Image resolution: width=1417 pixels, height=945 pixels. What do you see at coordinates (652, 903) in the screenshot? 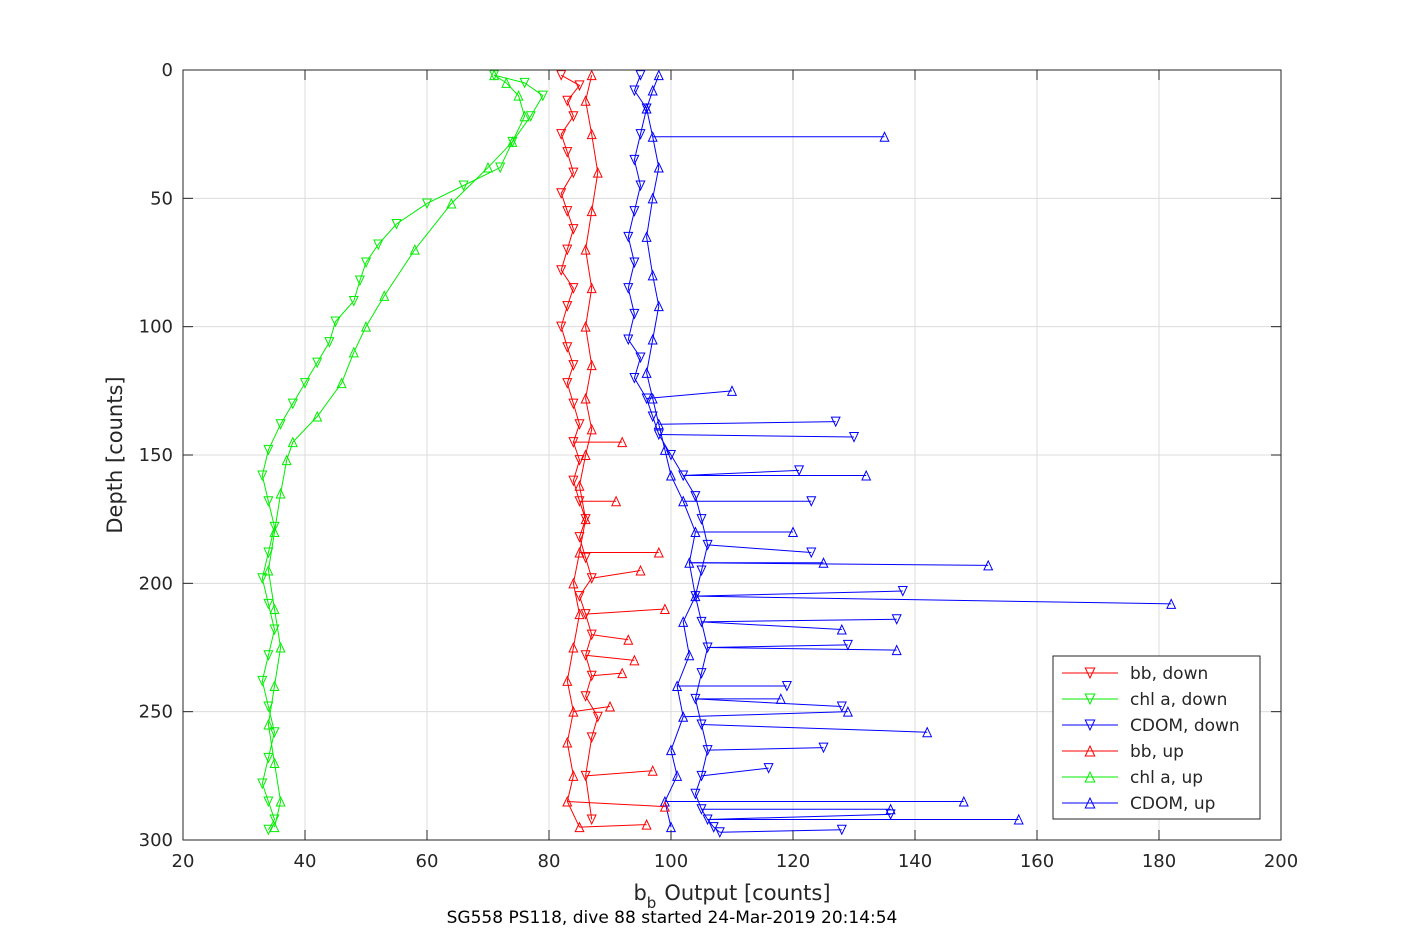
I see `x-axis-label-subscript: b` at bounding box center [652, 903].